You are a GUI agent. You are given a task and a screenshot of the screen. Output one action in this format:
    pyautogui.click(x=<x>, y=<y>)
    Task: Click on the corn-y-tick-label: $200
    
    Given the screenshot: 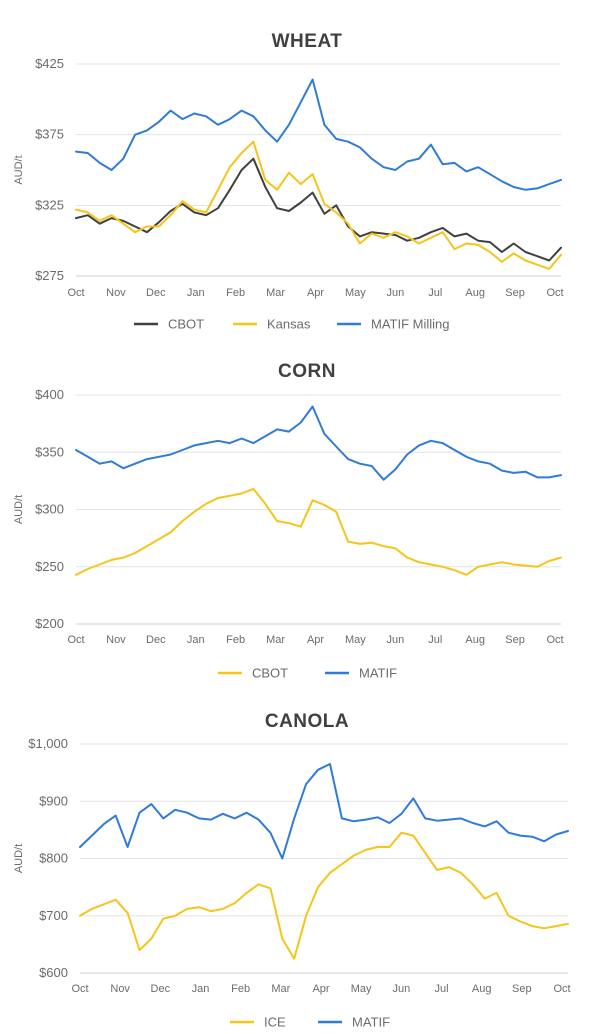 What is the action you would take?
    pyautogui.click(x=49, y=623)
    